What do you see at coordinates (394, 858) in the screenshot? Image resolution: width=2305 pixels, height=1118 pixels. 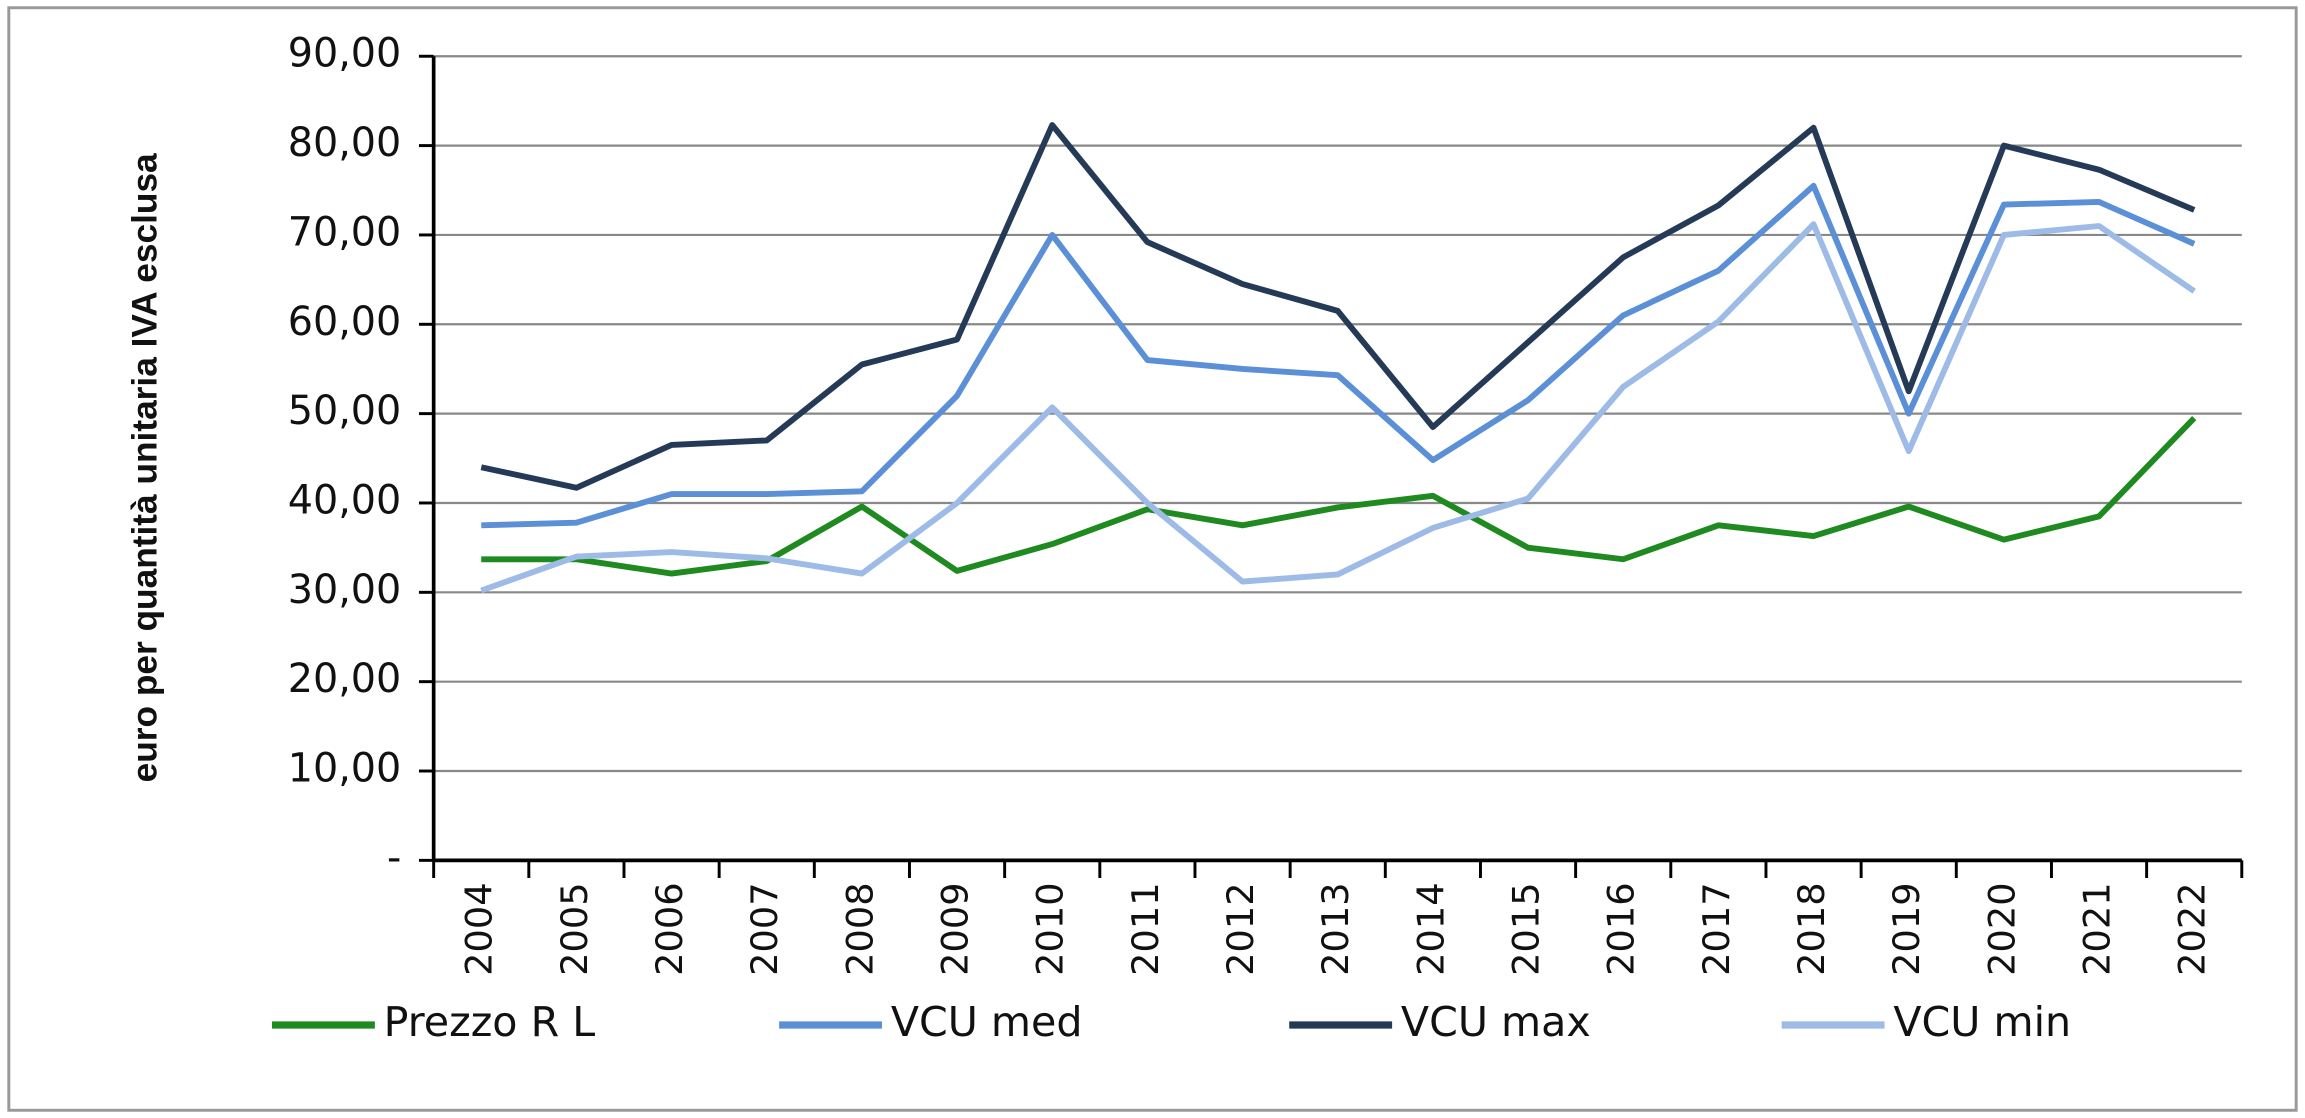 I see `y-tick-label: -` at bounding box center [394, 858].